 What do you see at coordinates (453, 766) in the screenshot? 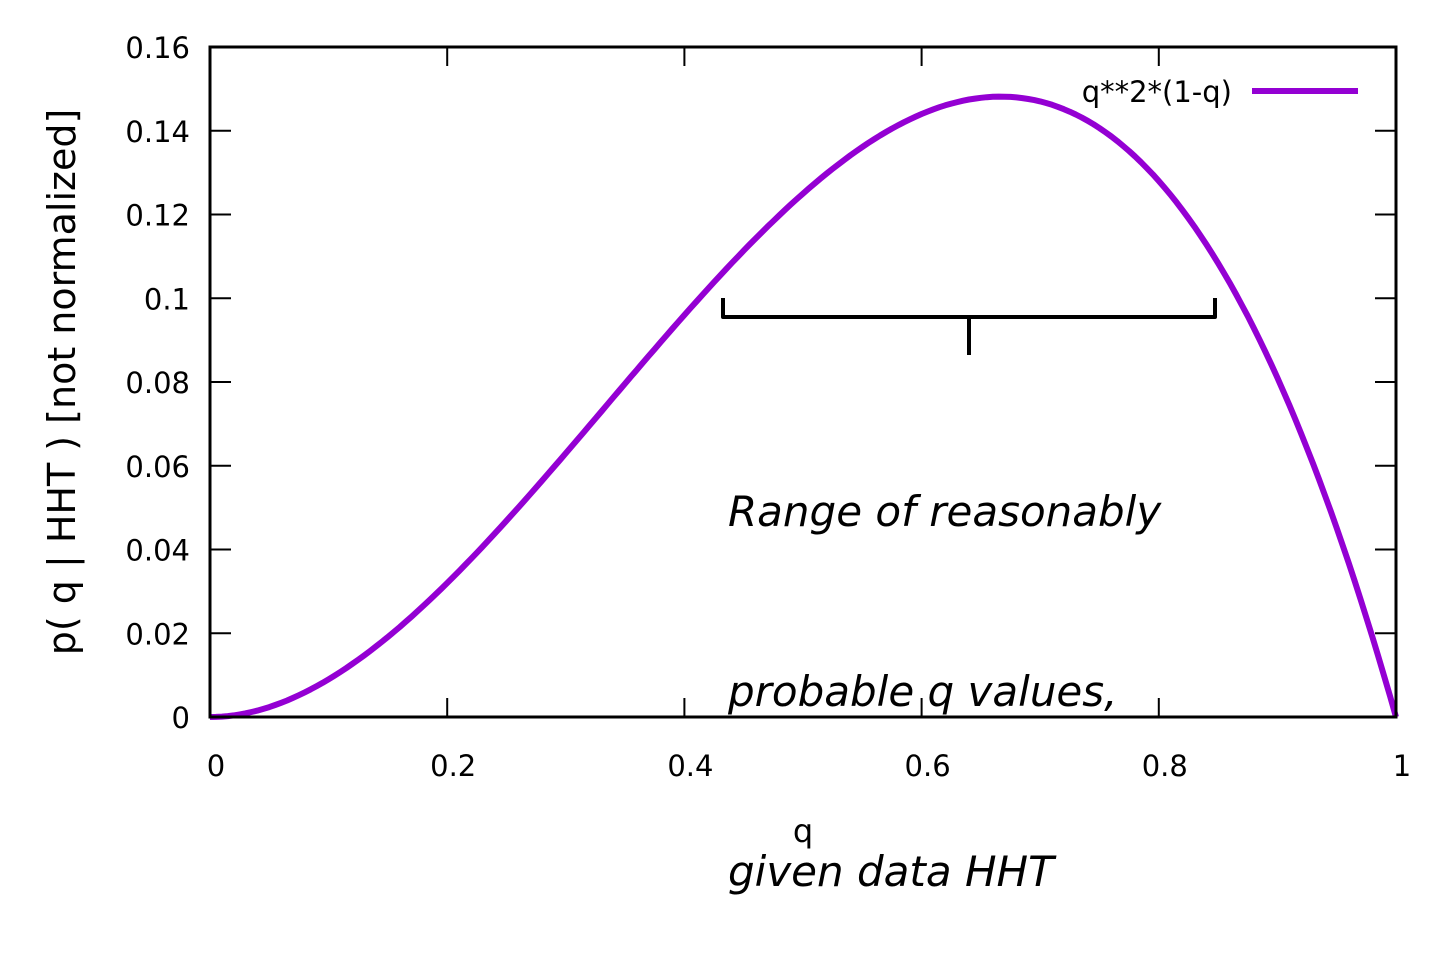
I see `x-tick-label: 0.2` at bounding box center [453, 766].